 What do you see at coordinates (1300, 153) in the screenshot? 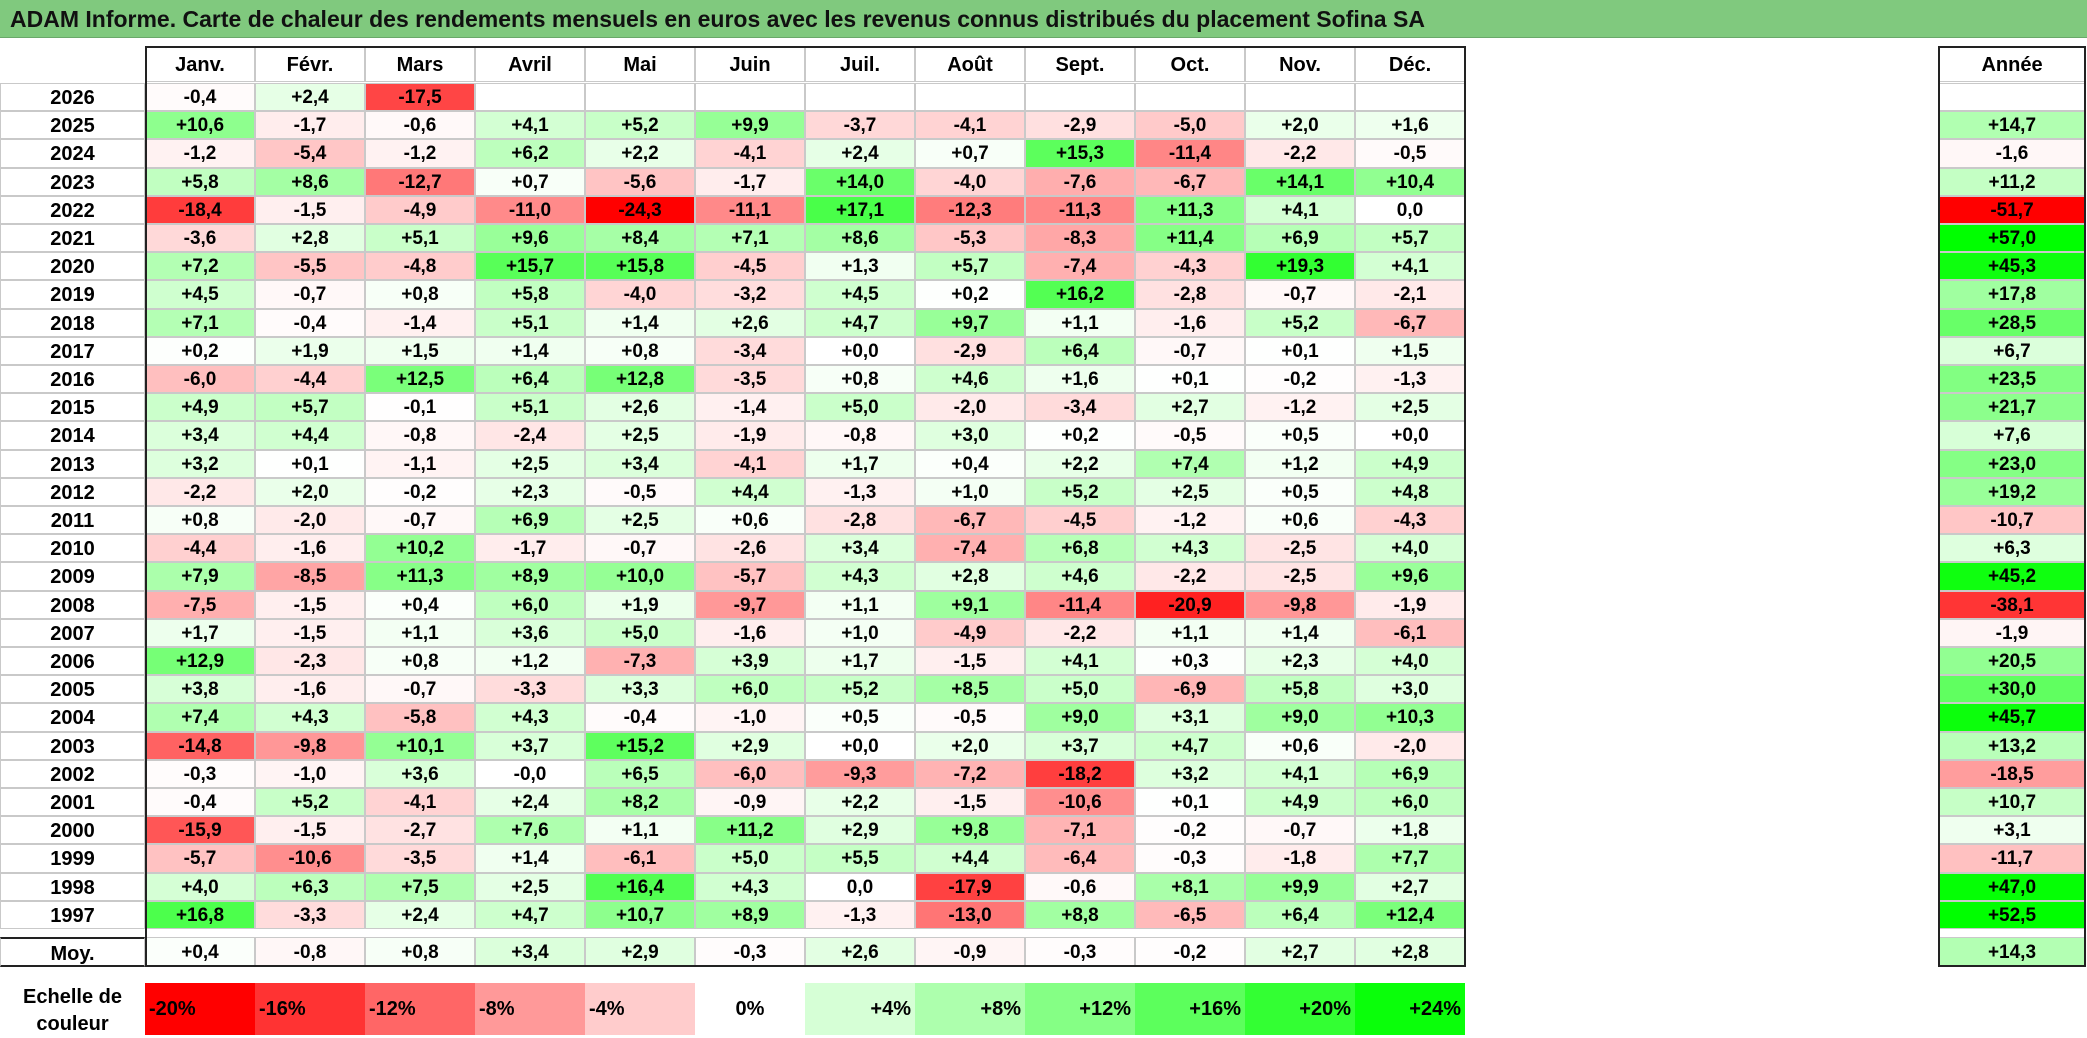
I see `heat-cell: -2,2` at bounding box center [1300, 153].